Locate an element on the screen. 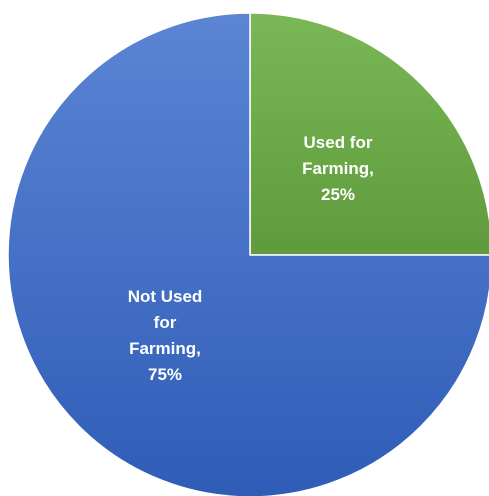  data-label-line: 25% is located at coordinates (338, 194).